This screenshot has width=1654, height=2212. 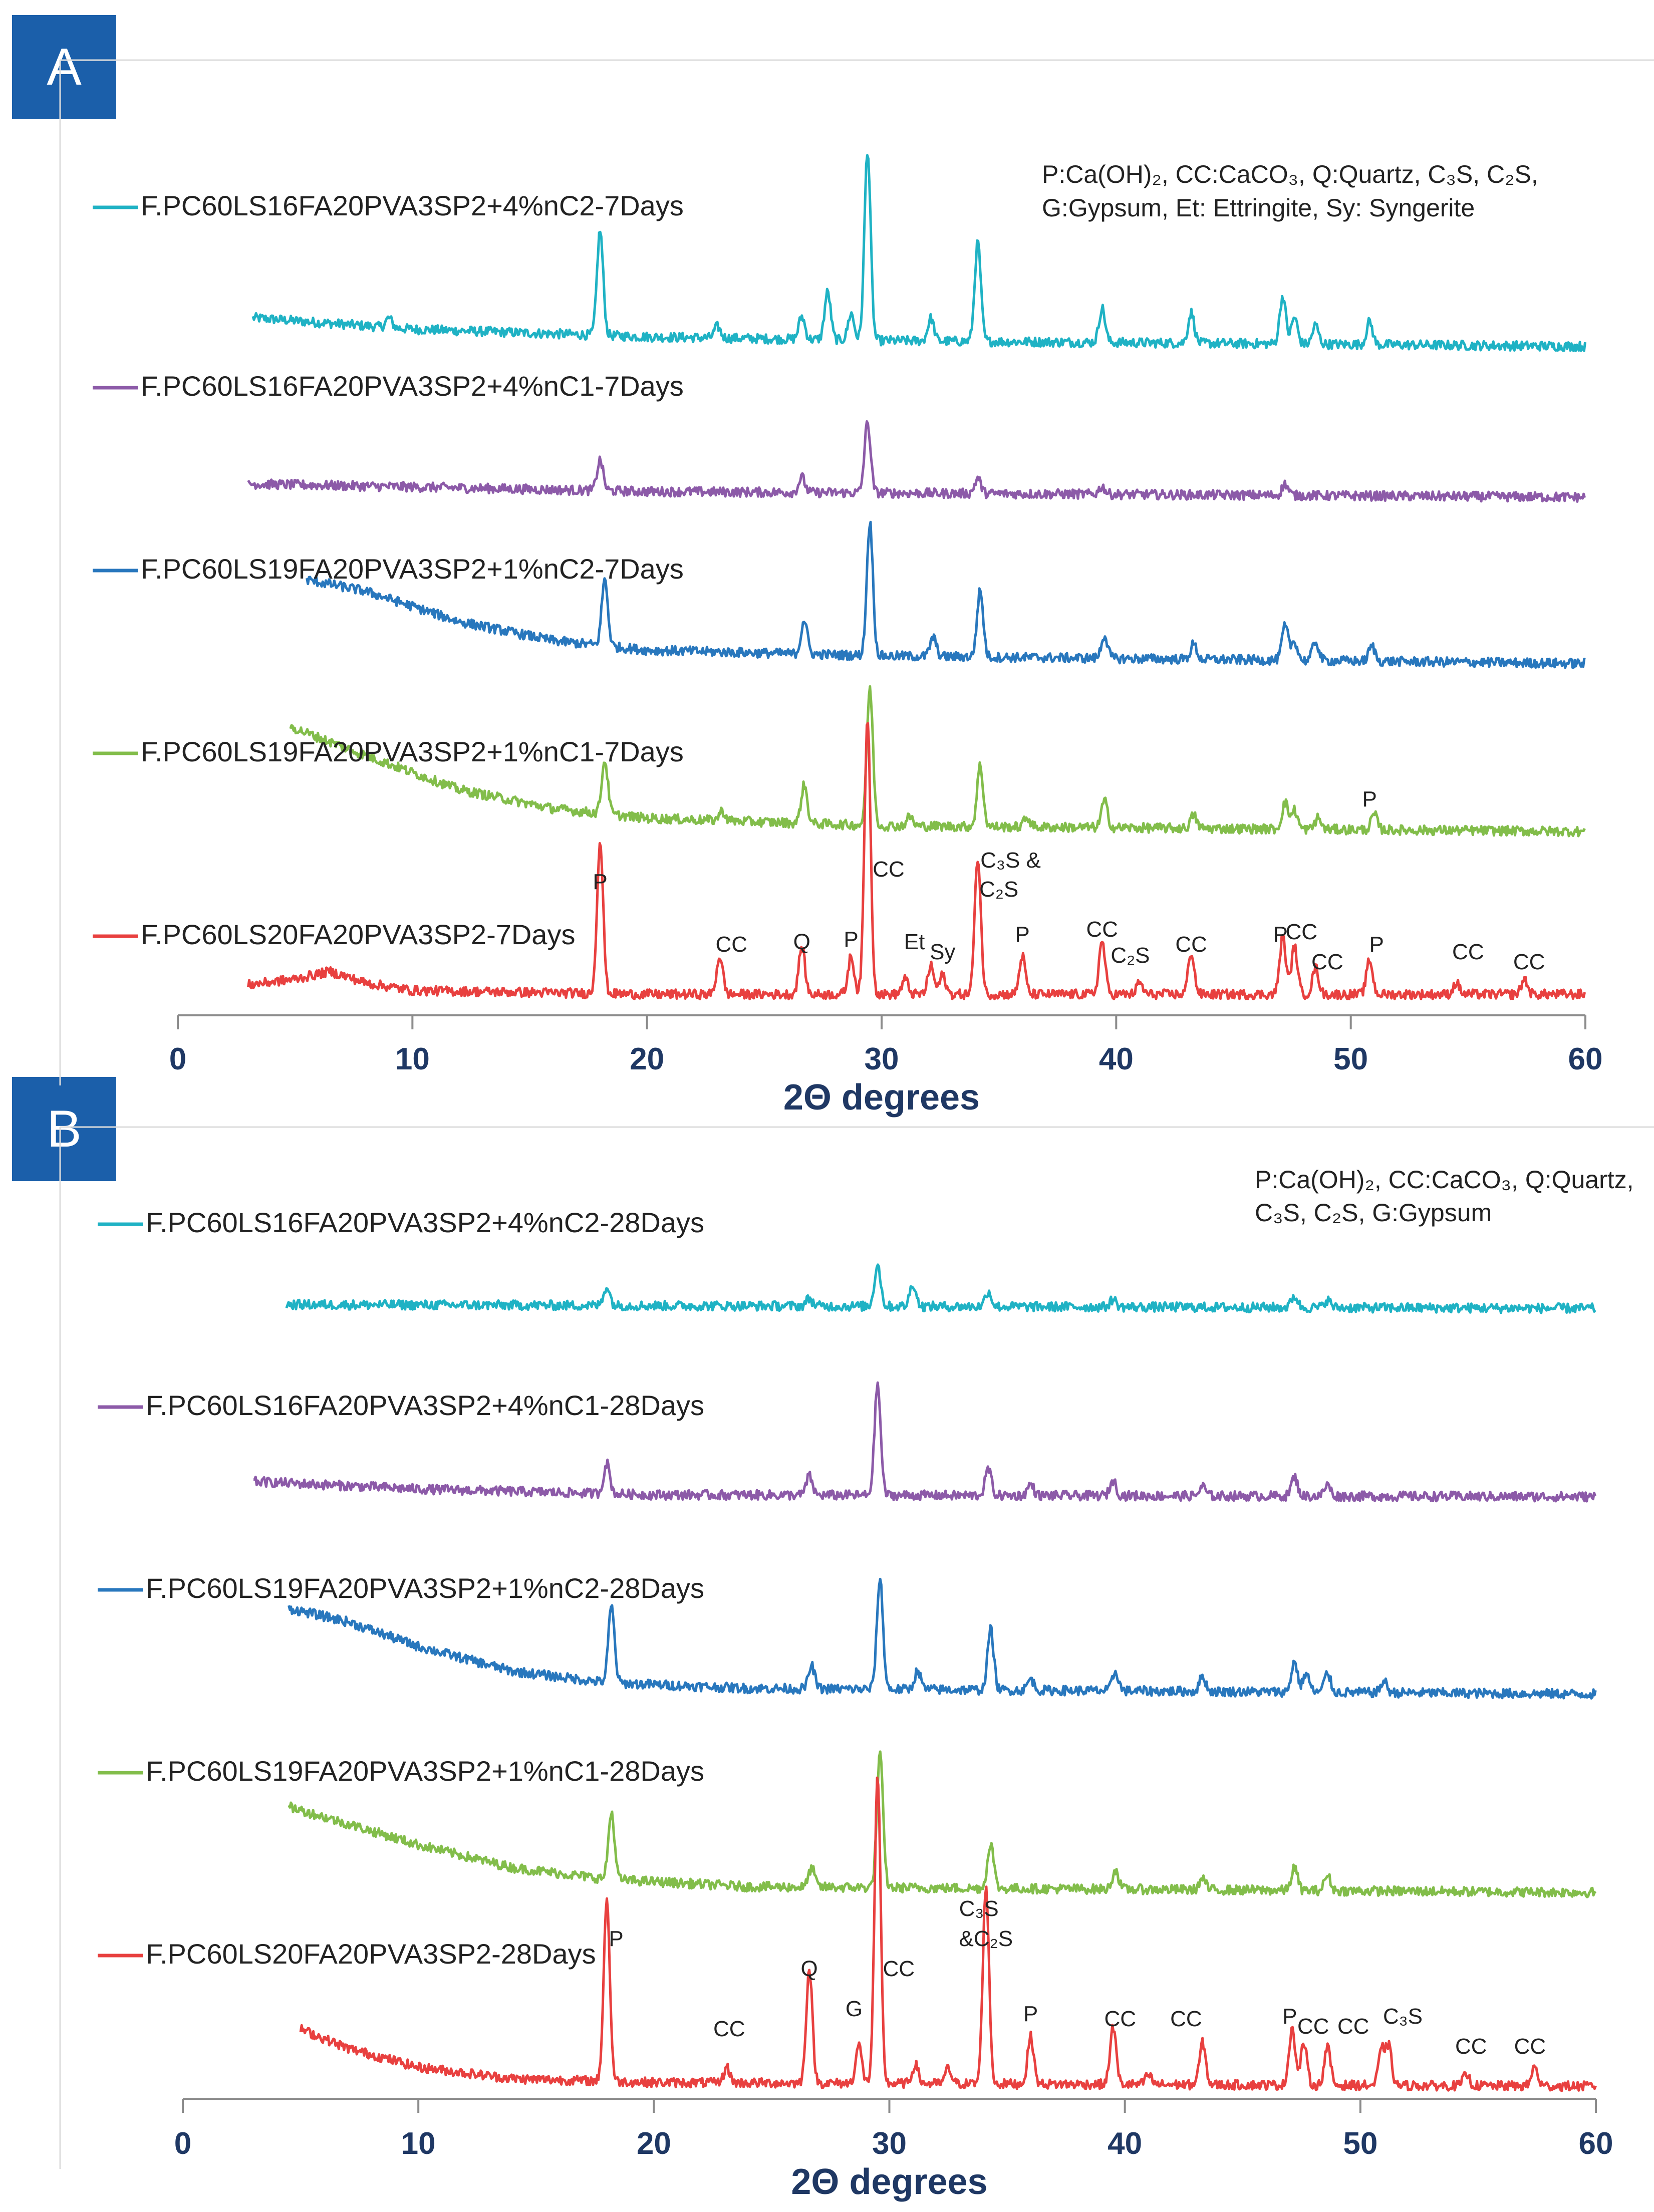 What do you see at coordinates (425, 1222) in the screenshot?
I see `legend-label: F.PC60LS16FA20PVA3SP2+4%nC2-28Days` at bounding box center [425, 1222].